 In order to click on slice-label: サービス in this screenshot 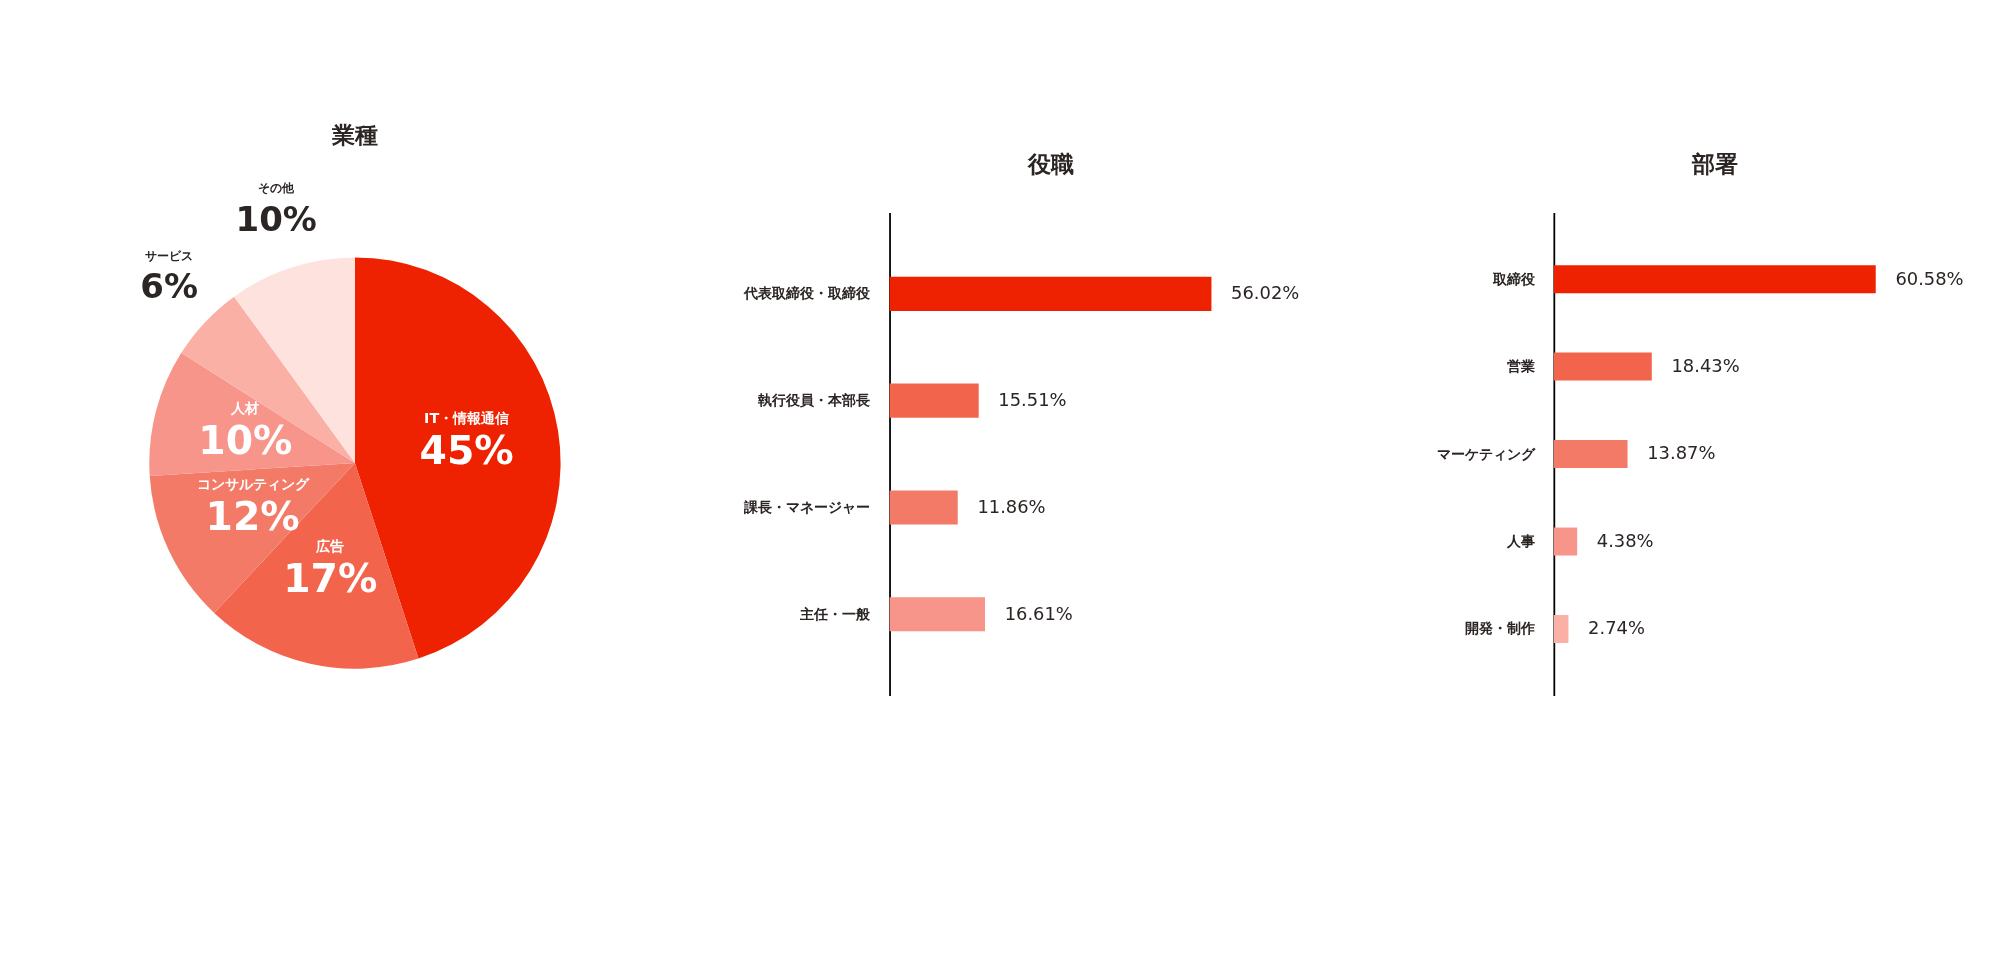, I will do `click(169, 255)`.